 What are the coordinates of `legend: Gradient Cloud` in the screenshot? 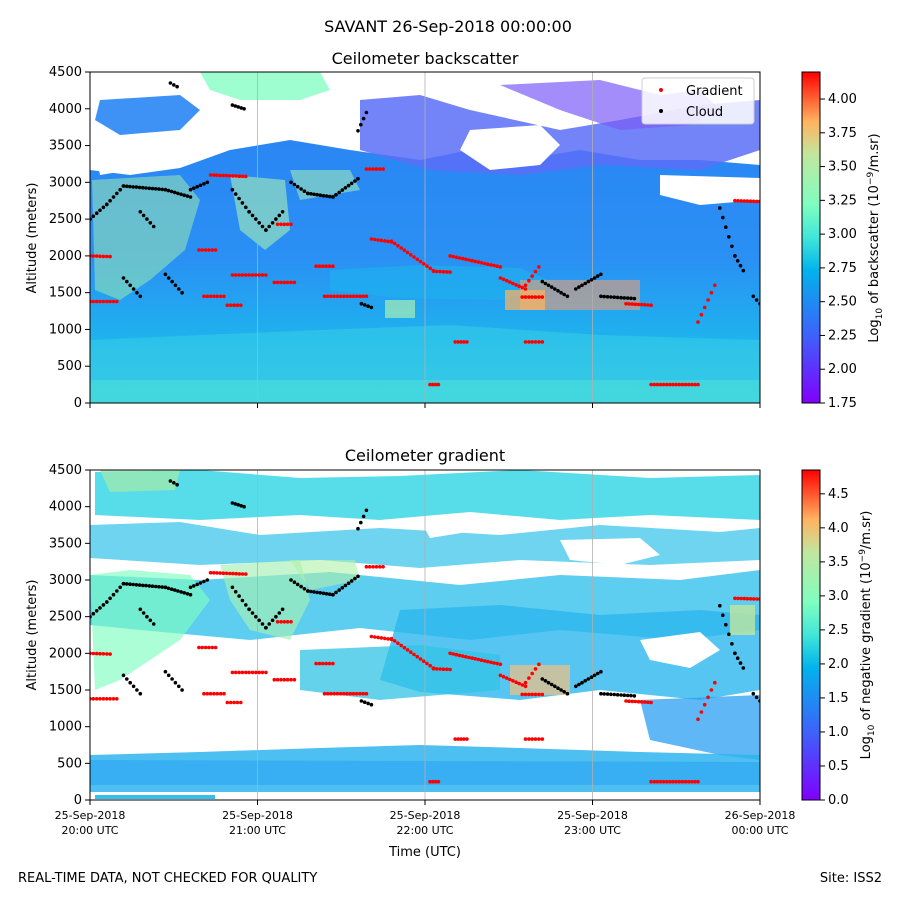 It's located at (698, 101).